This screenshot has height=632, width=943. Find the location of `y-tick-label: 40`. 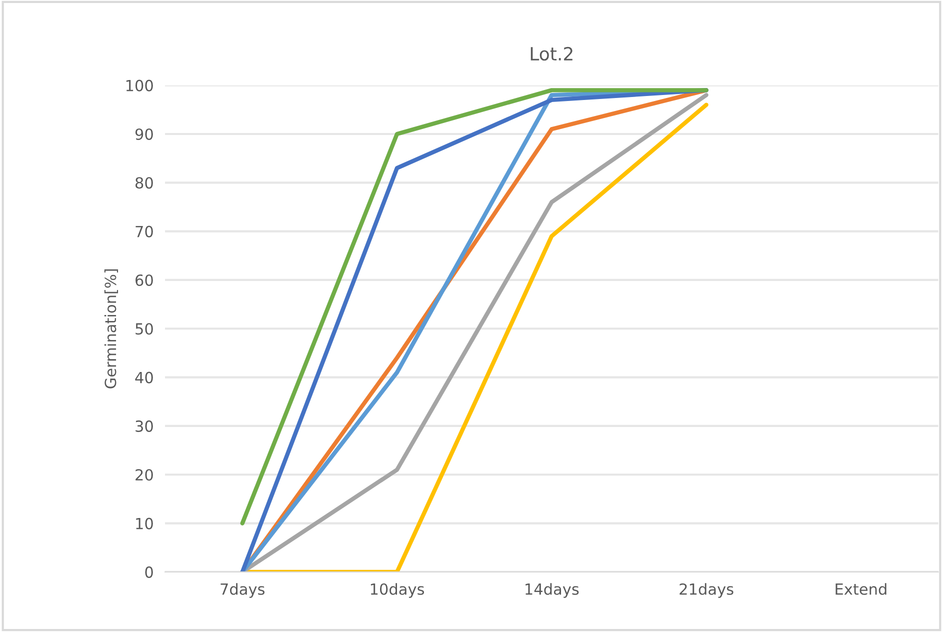

y-tick-label: 40 is located at coordinates (144, 378).